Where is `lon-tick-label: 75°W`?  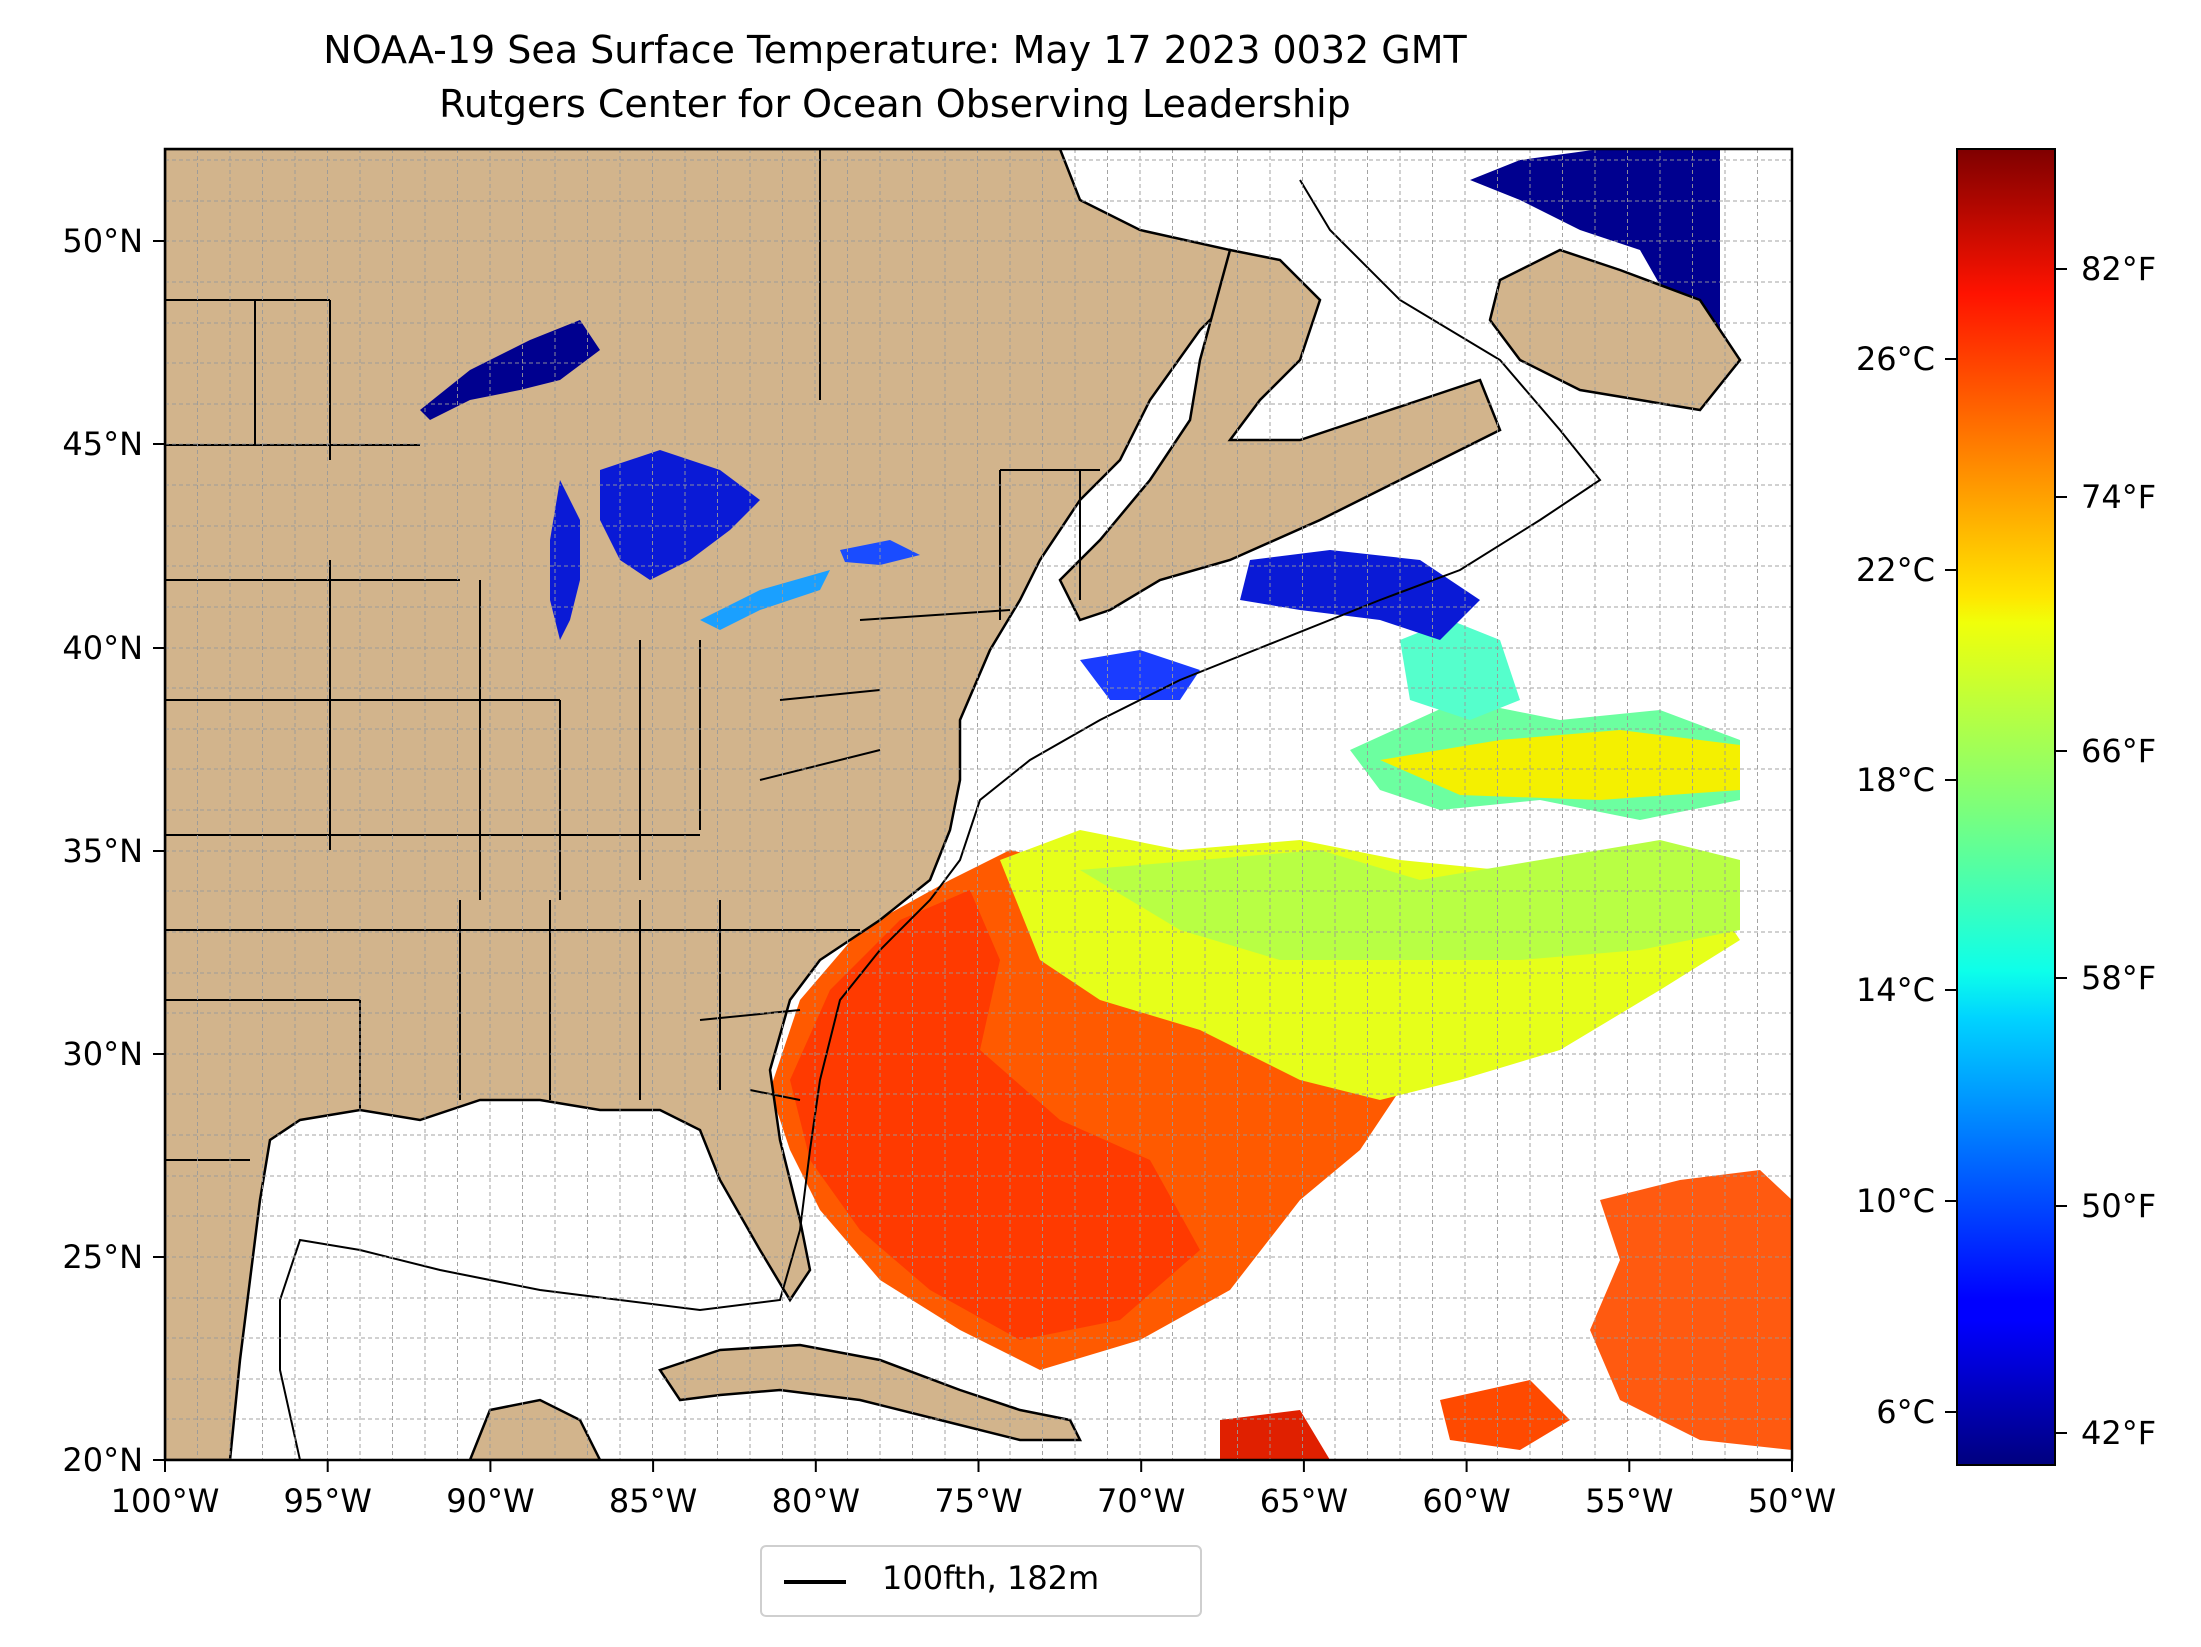 lon-tick-label: 75°W is located at coordinates (978, 1501).